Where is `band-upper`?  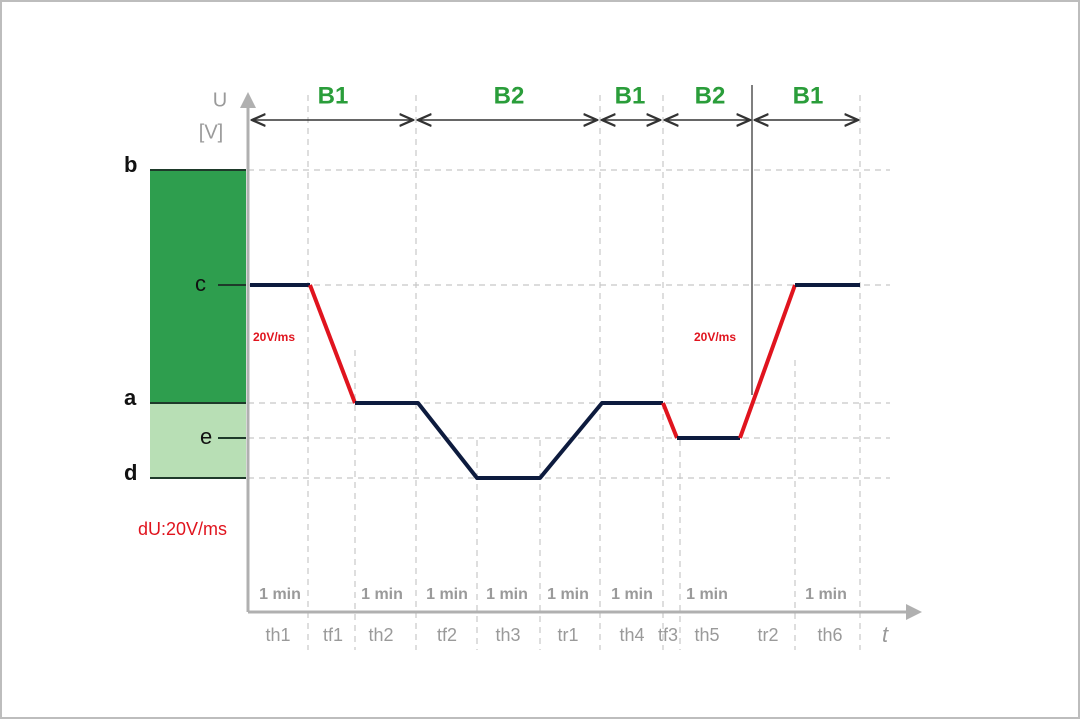
band-upper is located at coordinates (198, 286).